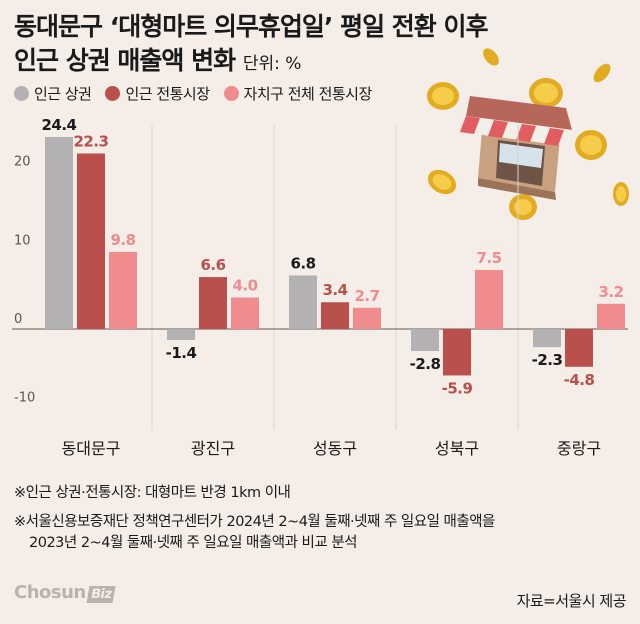 The image size is (640, 624). I want to click on y-tick-label: 20, so click(22, 162).